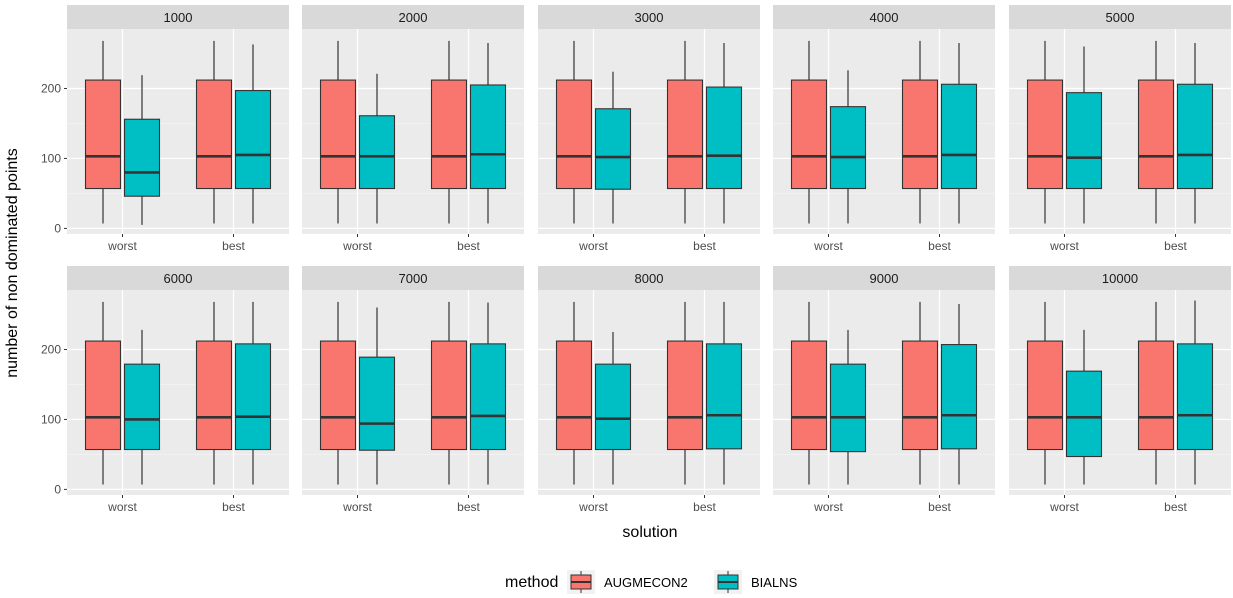 Image resolution: width=1233 pixels, height=598 pixels. I want to click on facet-strip-label: 5000, so click(1120, 17).